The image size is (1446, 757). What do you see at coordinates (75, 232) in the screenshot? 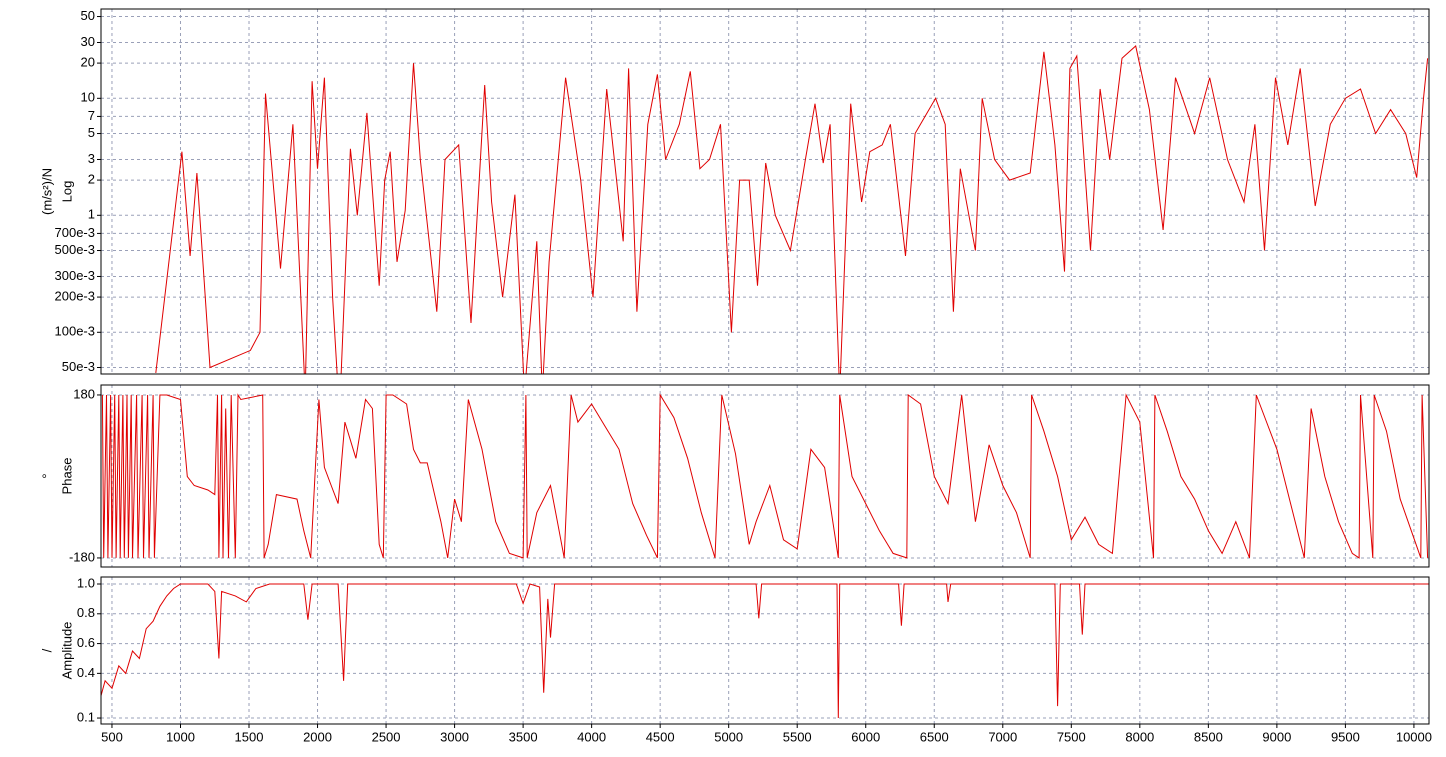
I see `y-tick-label: 700e-3` at bounding box center [75, 232].